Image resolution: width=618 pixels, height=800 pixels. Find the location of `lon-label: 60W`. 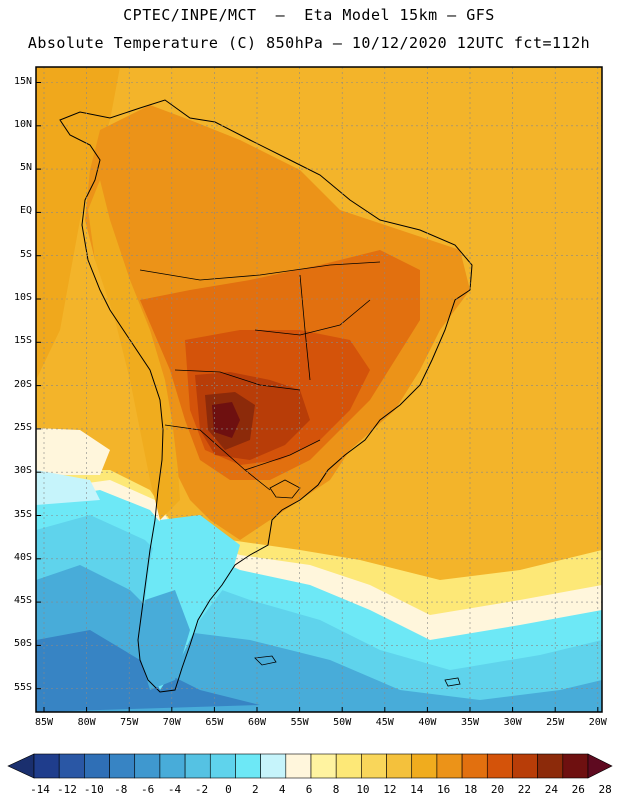

lon-label: 60W is located at coordinates (257, 722).